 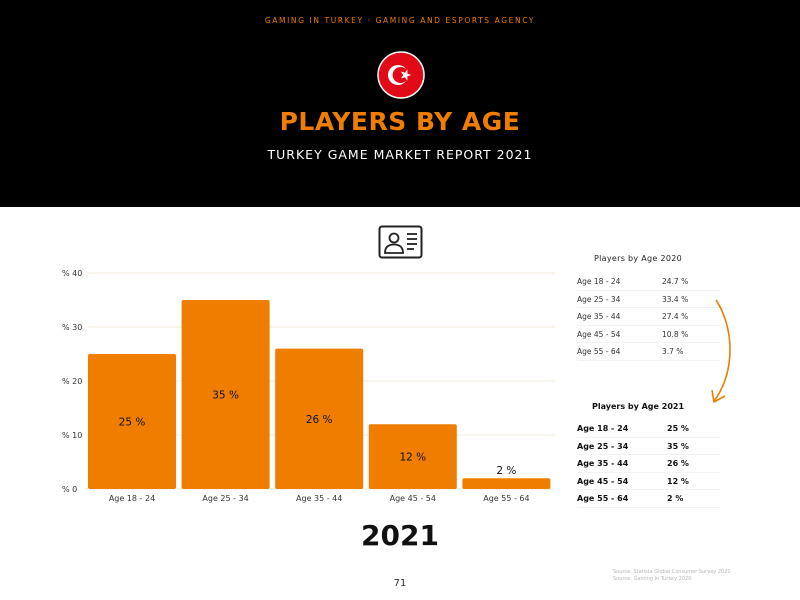 I want to click on y-tick-label: % 0, so click(x=69, y=489).